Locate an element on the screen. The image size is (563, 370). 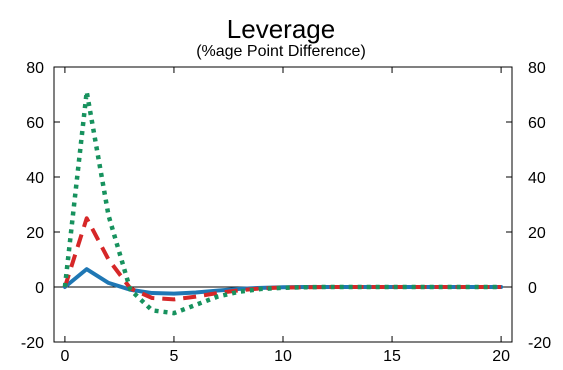
right-y-tick-label: 80 is located at coordinates (537, 68).